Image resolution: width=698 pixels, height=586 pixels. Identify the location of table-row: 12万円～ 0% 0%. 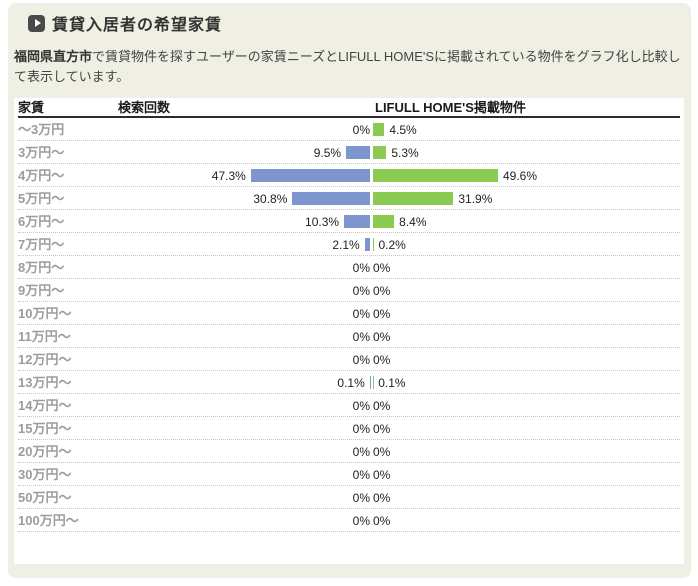
(349, 359).